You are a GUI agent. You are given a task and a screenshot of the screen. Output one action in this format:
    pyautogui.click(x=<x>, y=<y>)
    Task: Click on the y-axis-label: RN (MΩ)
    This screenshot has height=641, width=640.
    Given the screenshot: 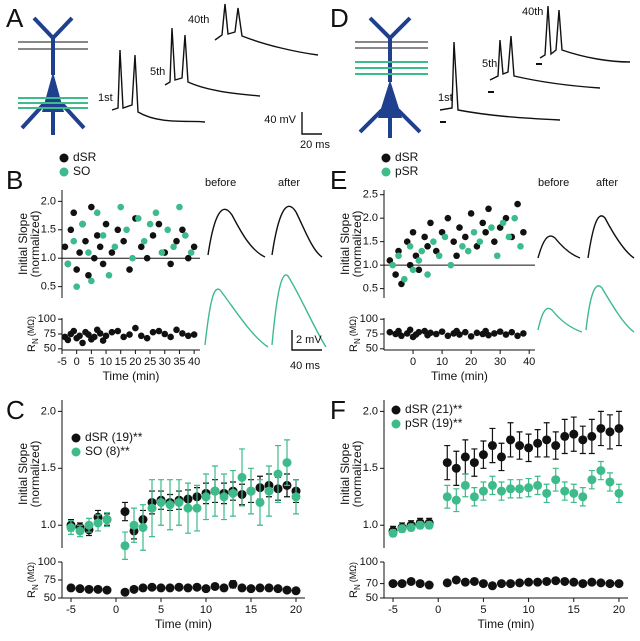 What is the action you would take?
    pyautogui.click(x=33, y=334)
    